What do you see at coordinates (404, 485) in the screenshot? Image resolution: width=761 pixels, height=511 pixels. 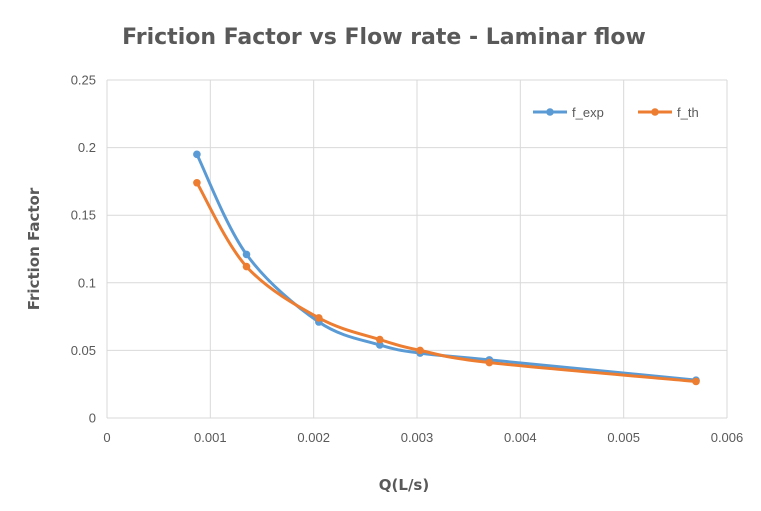 I see `x-axis-title: Q(L/s)` at bounding box center [404, 485].